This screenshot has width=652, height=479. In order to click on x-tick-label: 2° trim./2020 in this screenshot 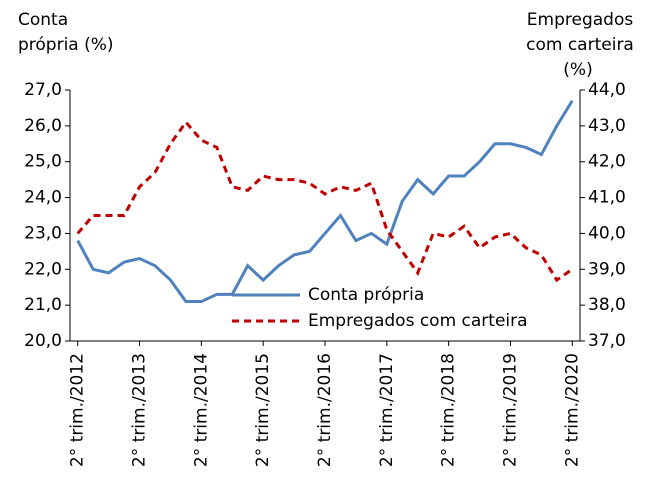, I will do `click(572, 410)`.